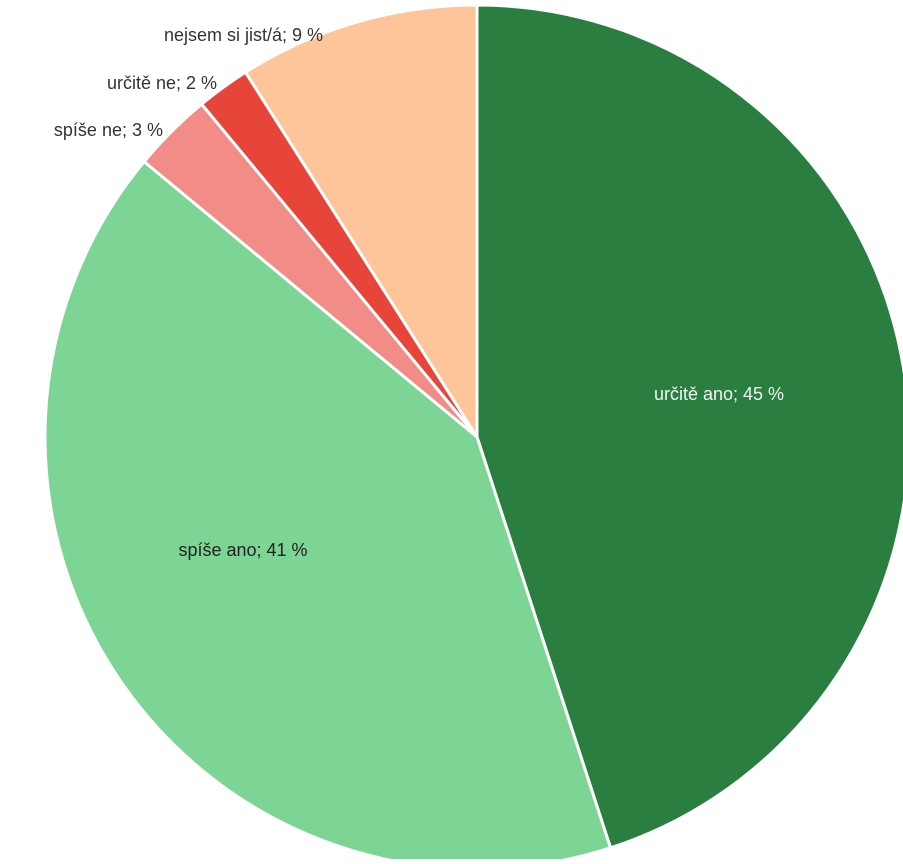 This screenshot has height=864, width=903. Describe the element at coordinates (243, 35) in the screenshot. I see `slice-label-5: nejsem si jist/á; 9 %` at that location.